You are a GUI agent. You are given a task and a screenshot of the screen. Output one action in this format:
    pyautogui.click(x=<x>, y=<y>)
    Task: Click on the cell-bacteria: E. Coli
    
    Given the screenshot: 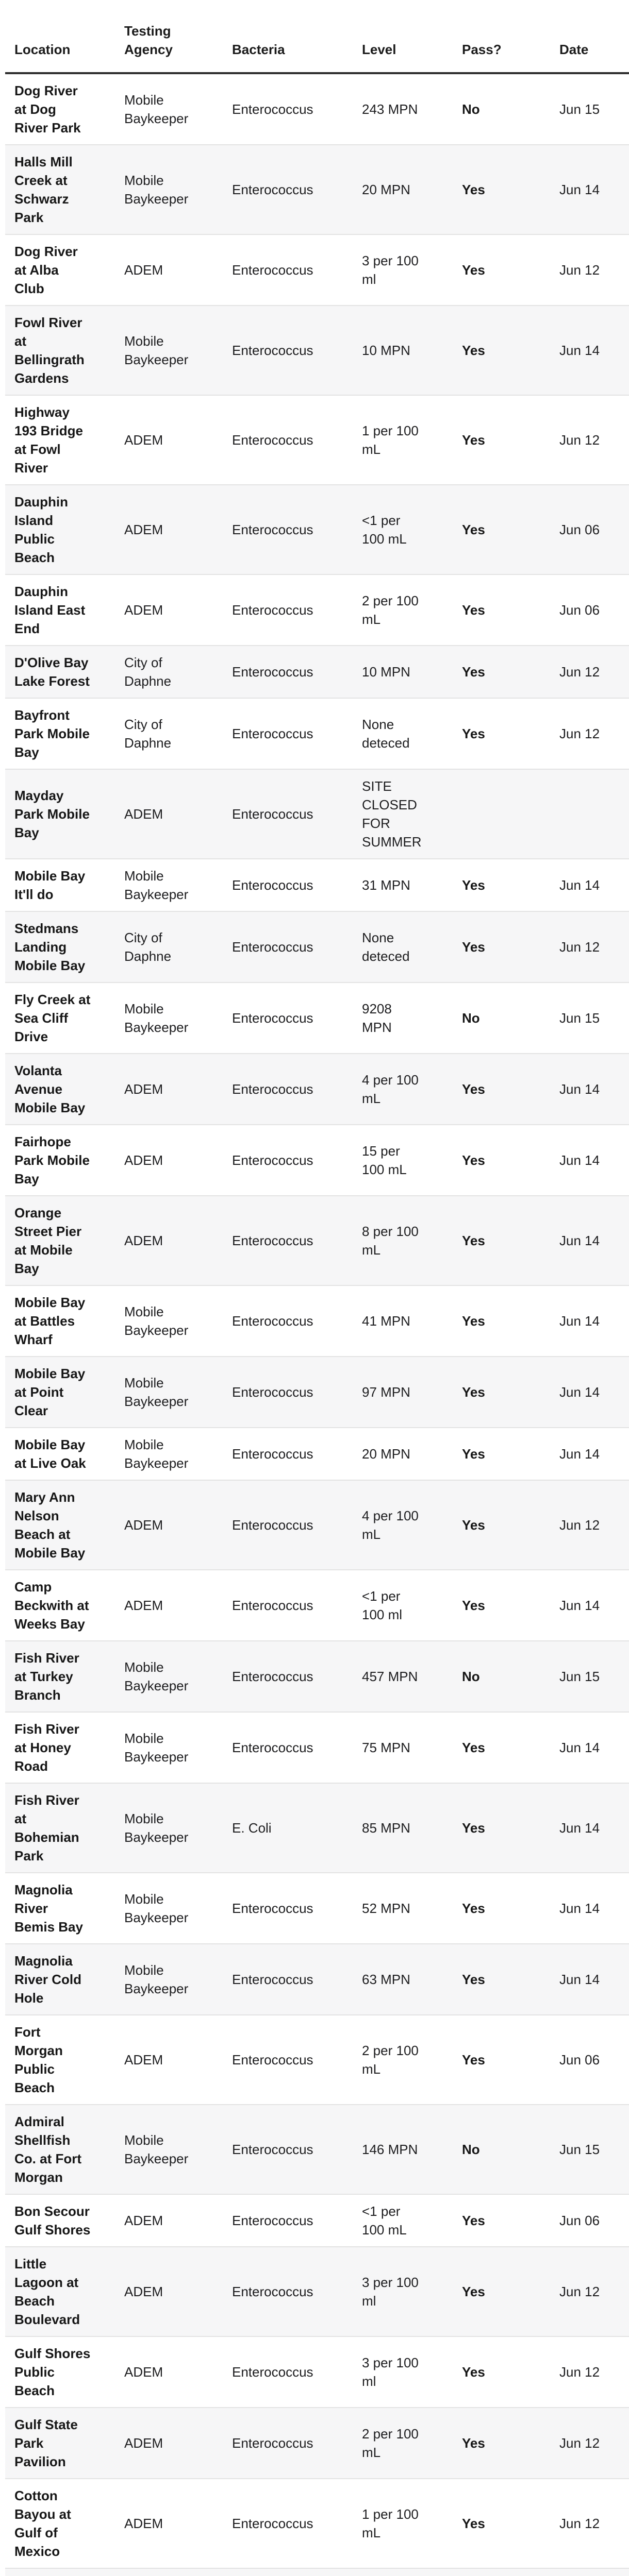 What is the action you would take?
    pyautogui.click(x=252, y=1828)
    